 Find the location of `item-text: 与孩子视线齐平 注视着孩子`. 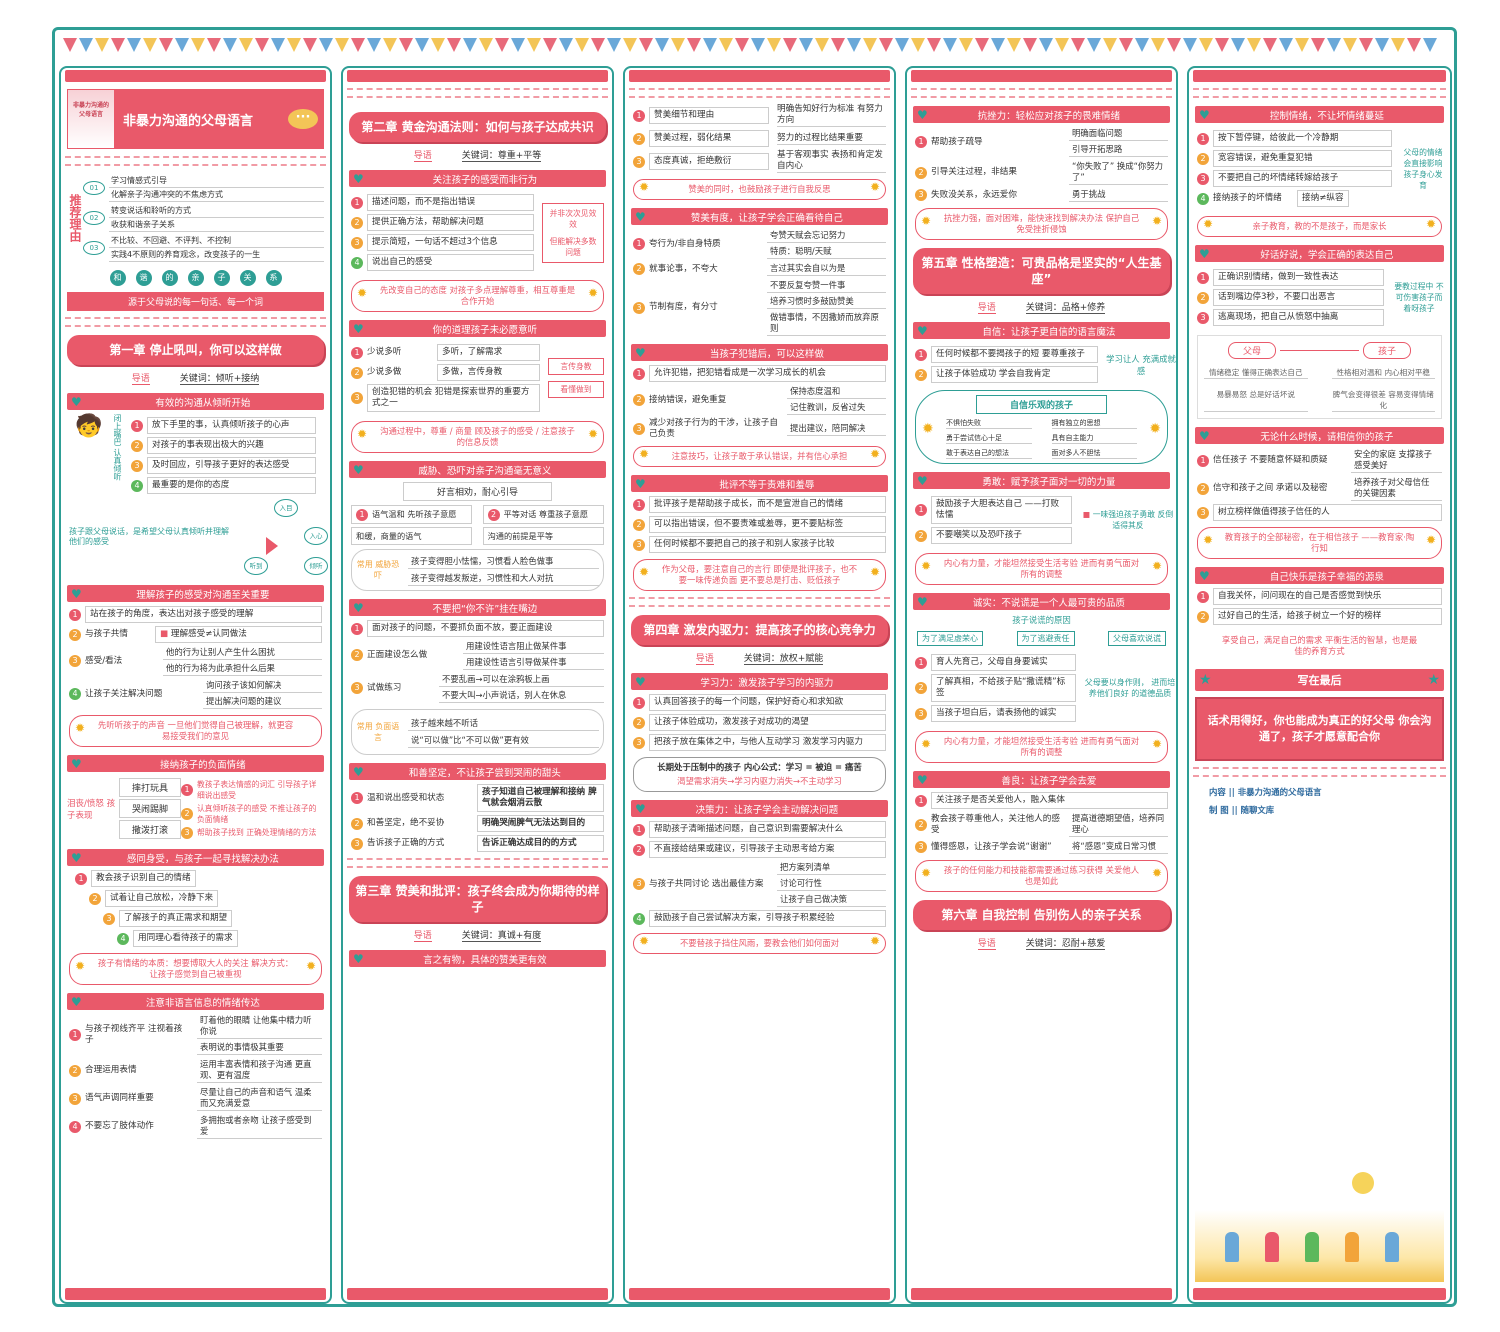

item-text: 与孩子视线齐平 注视着孩子 is located at coordinates (134, 1034).